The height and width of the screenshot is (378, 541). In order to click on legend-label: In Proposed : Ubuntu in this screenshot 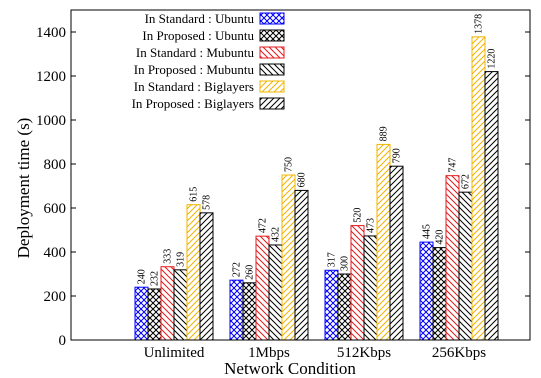, I will do `click(198, 35)`.